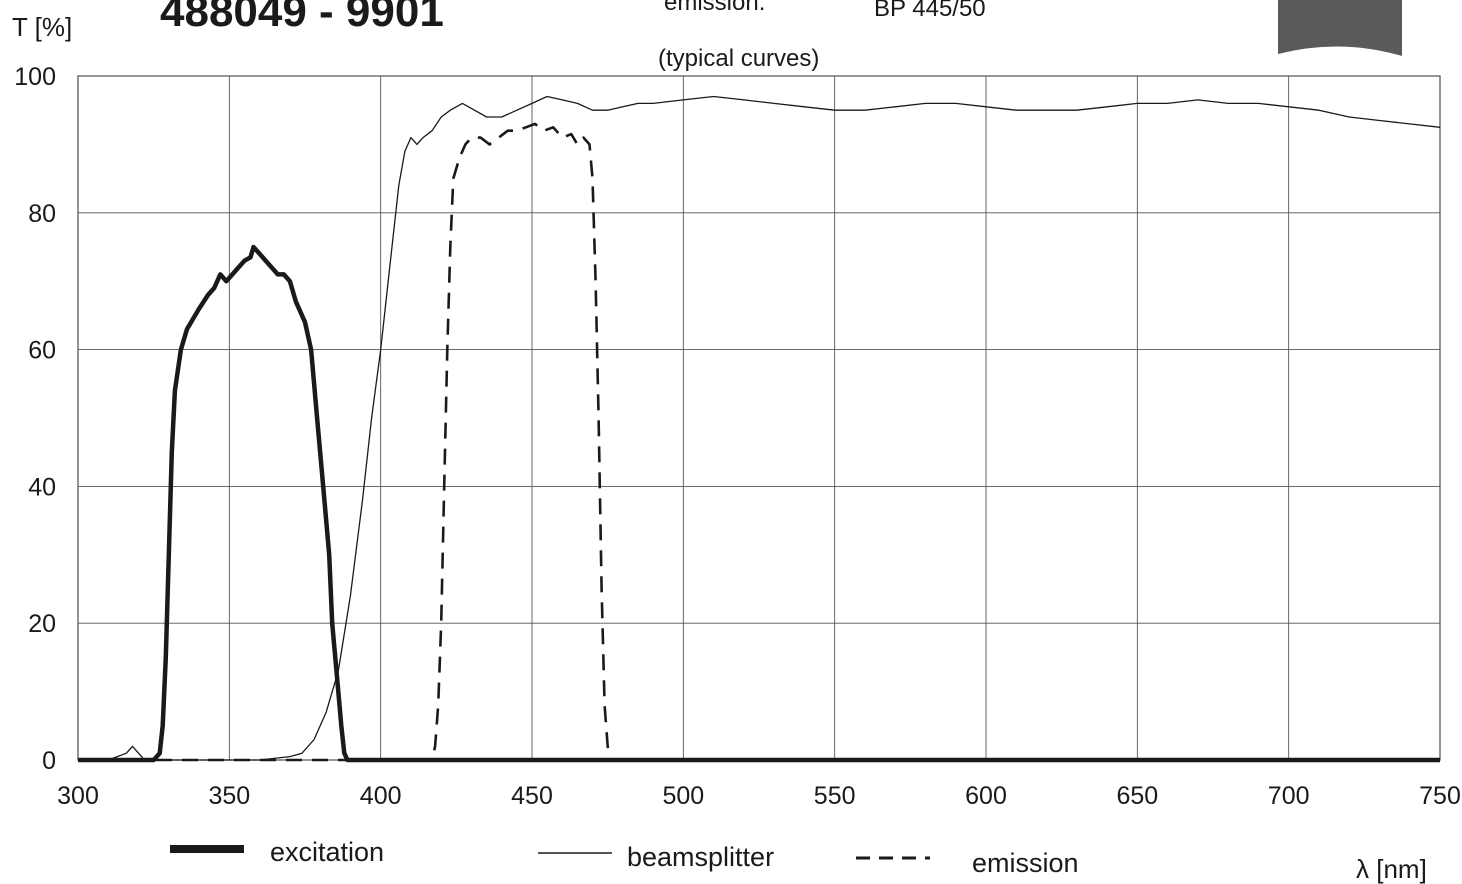 The width and height of the screenshot is (1462, 884). I want to click on y-axis-label: T [%], so click(42, 27).